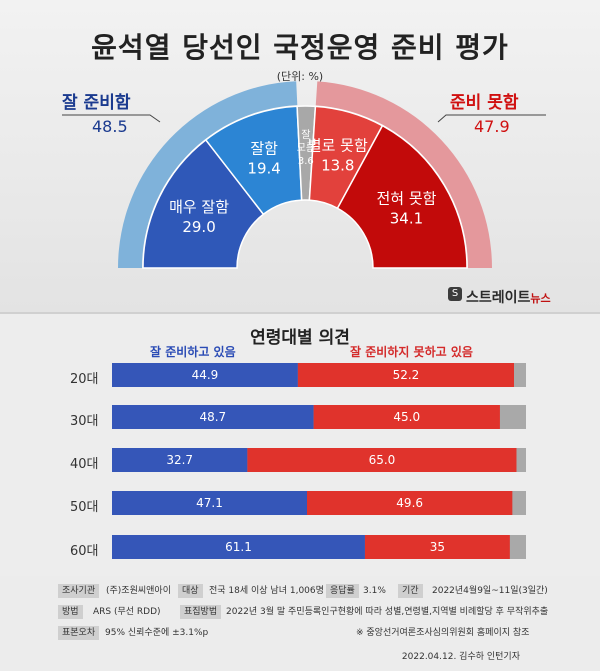 The width and height of the screenshot is (600, 671). I want to click on section-divider, so click(300, 313).